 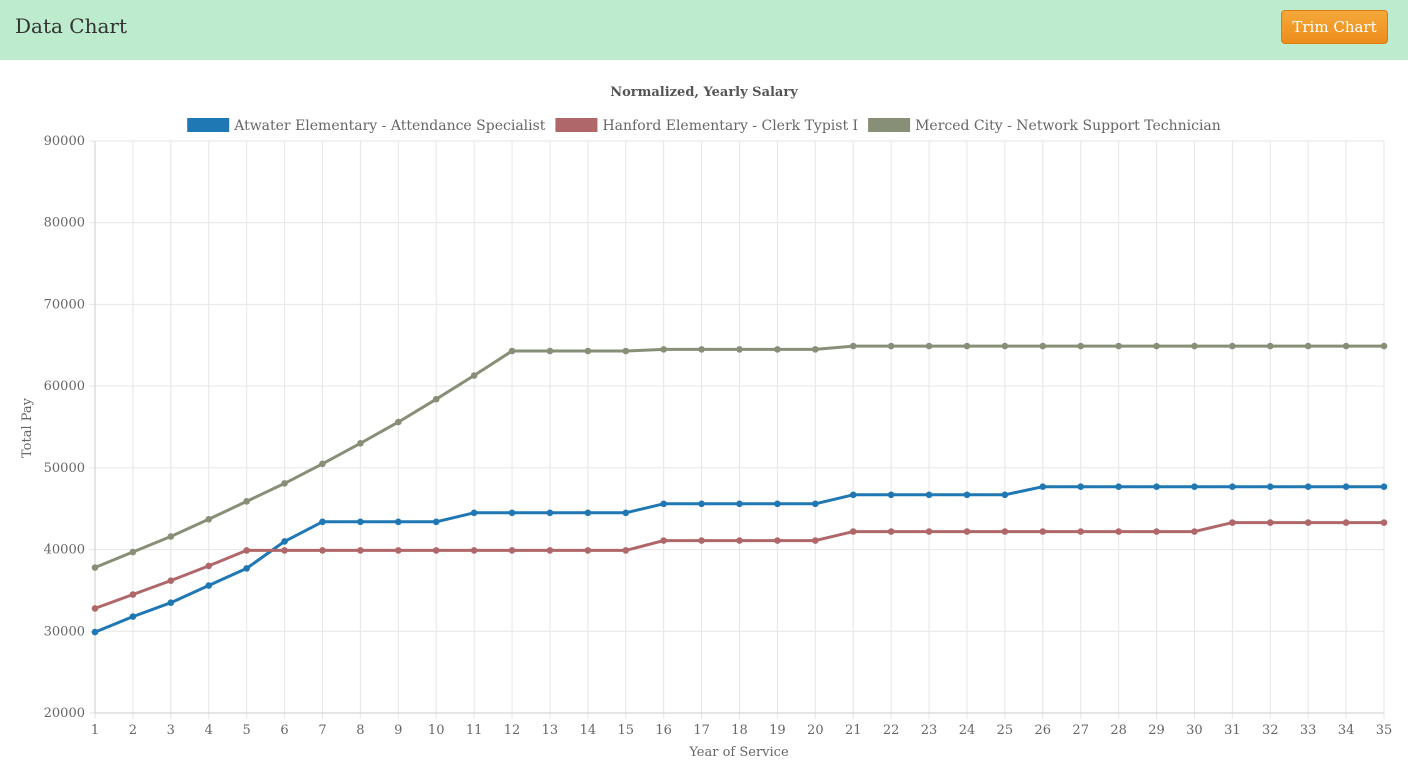 I want to click on trim-chart-button: Trim Chart, so click(x=1334, y=27).